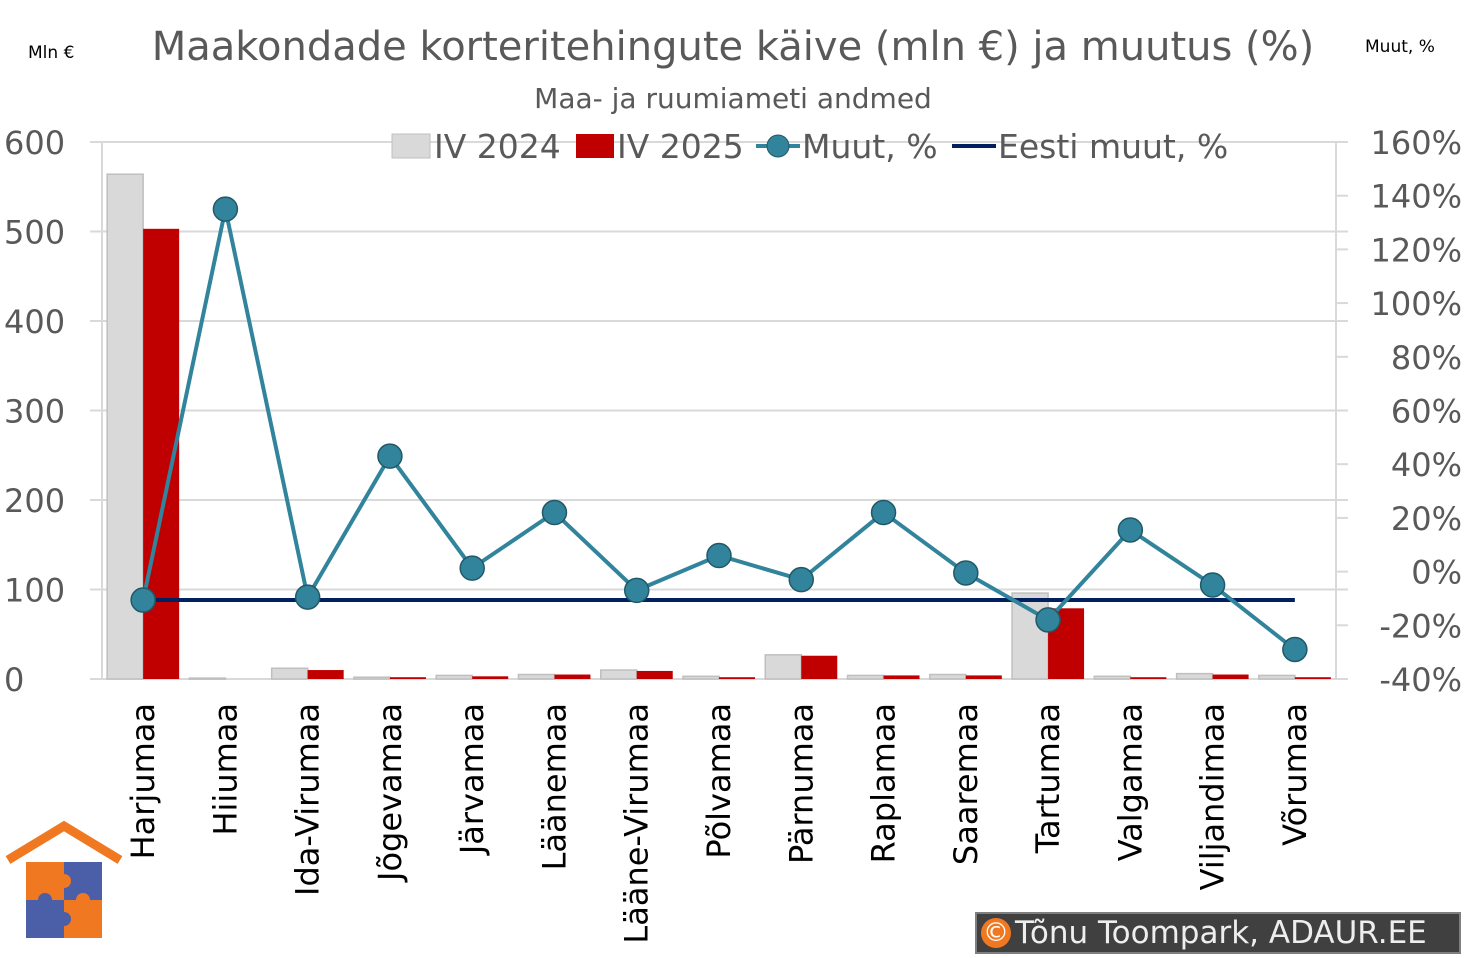 The width and height of the screenshot is (1466, 958). What do you see at coordinates (680, 146) in the screenshot?
I see `legend-label-iv-2025: IV 2025` at bounding box center [680, 146].